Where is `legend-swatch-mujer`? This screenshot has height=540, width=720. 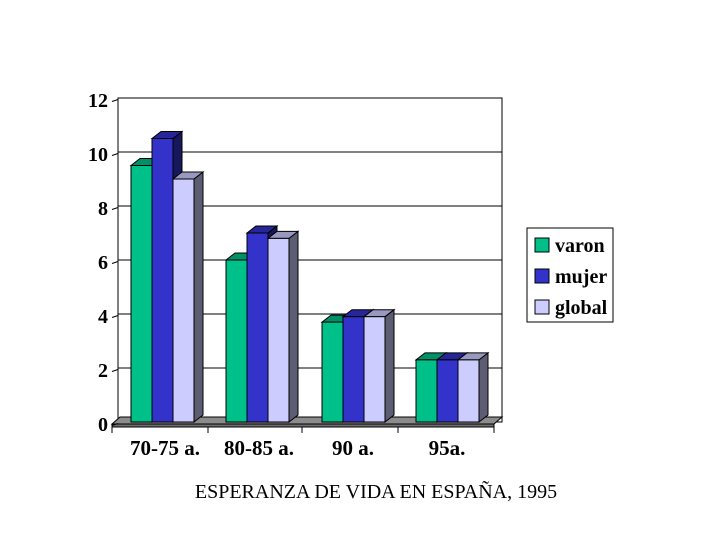 legend-swatch-mujer is located at coordinates (542, 276).